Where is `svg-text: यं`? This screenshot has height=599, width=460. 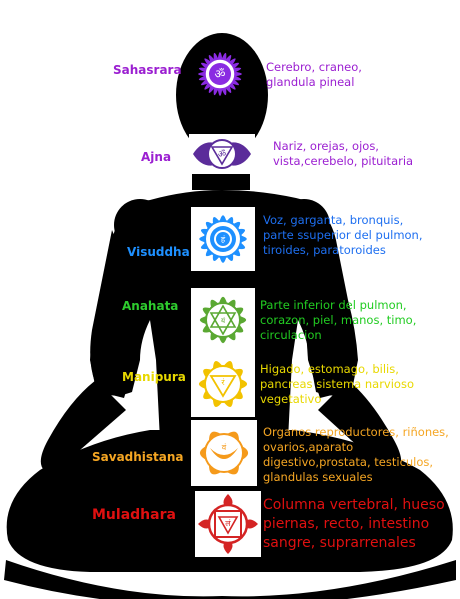 svg-text: यं is located at coordinates (223, 321).